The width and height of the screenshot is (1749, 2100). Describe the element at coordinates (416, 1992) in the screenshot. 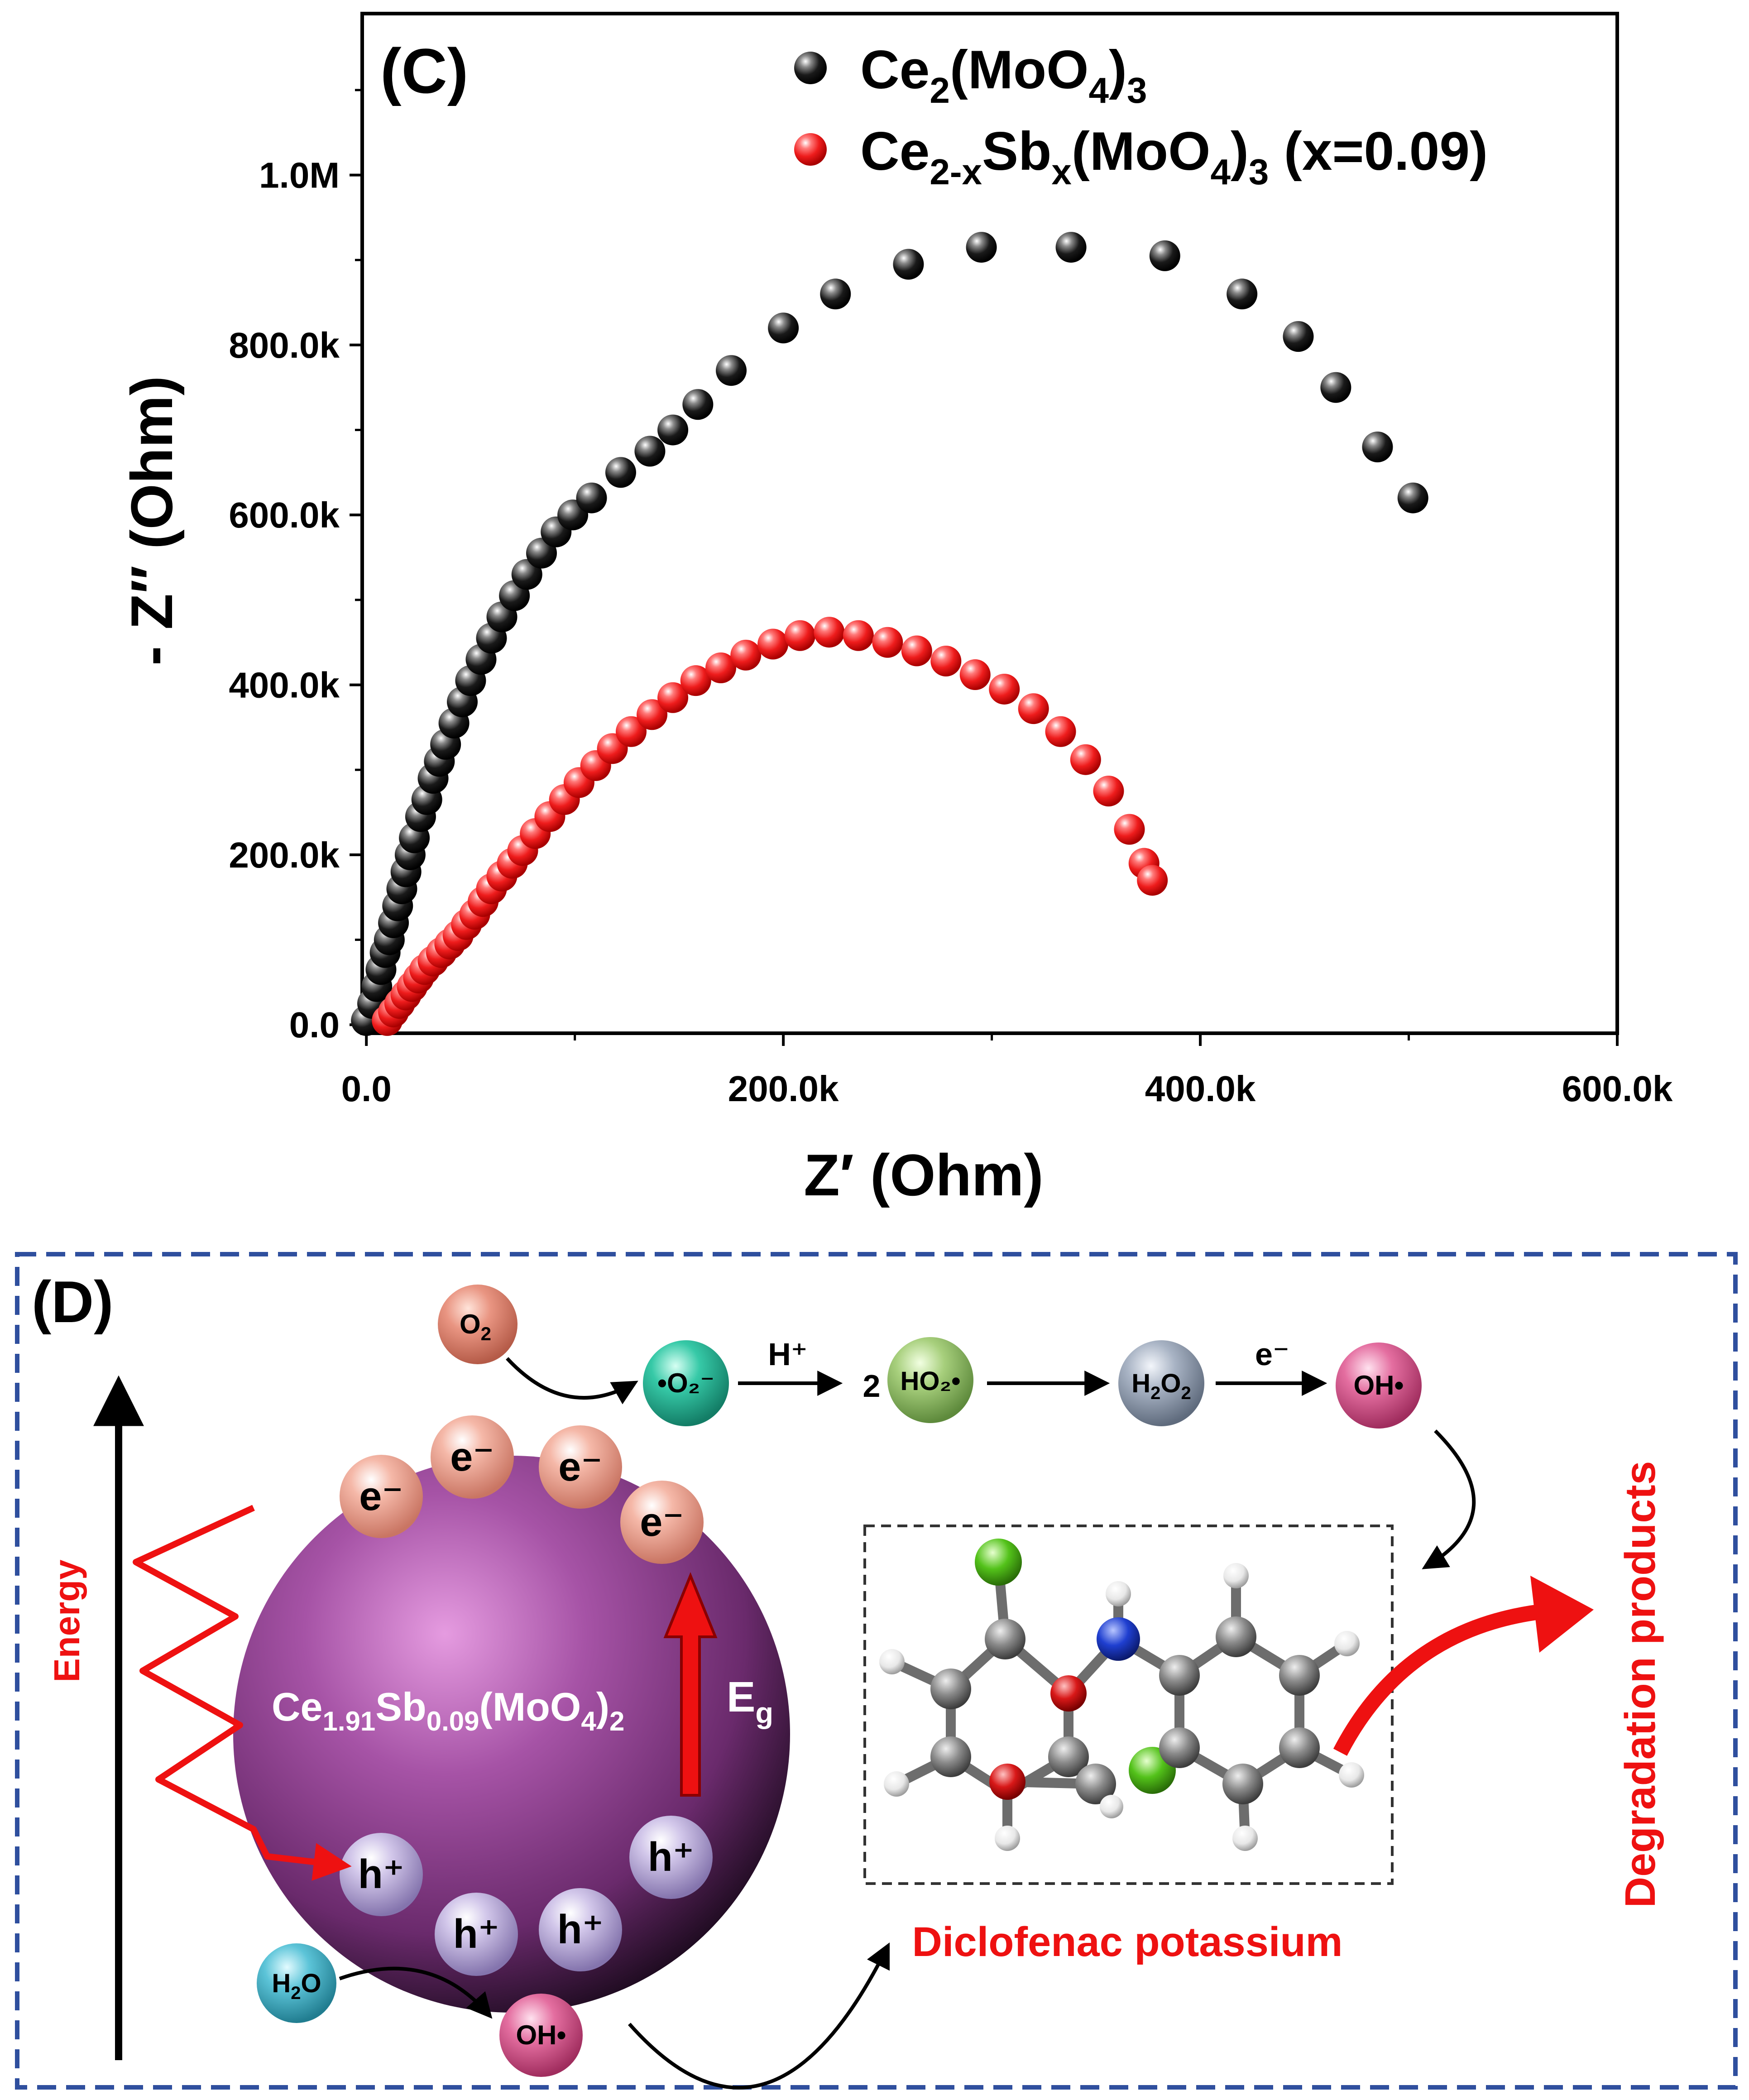

I see `h2o-oxidation-arrow` at that location.